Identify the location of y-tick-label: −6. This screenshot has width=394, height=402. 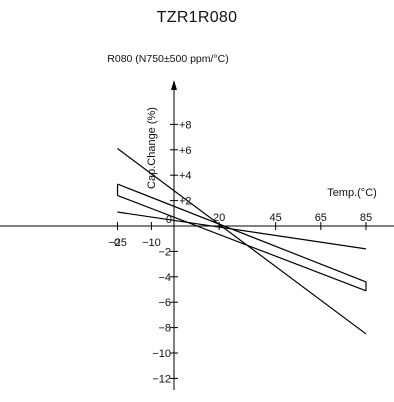
(164, 303).